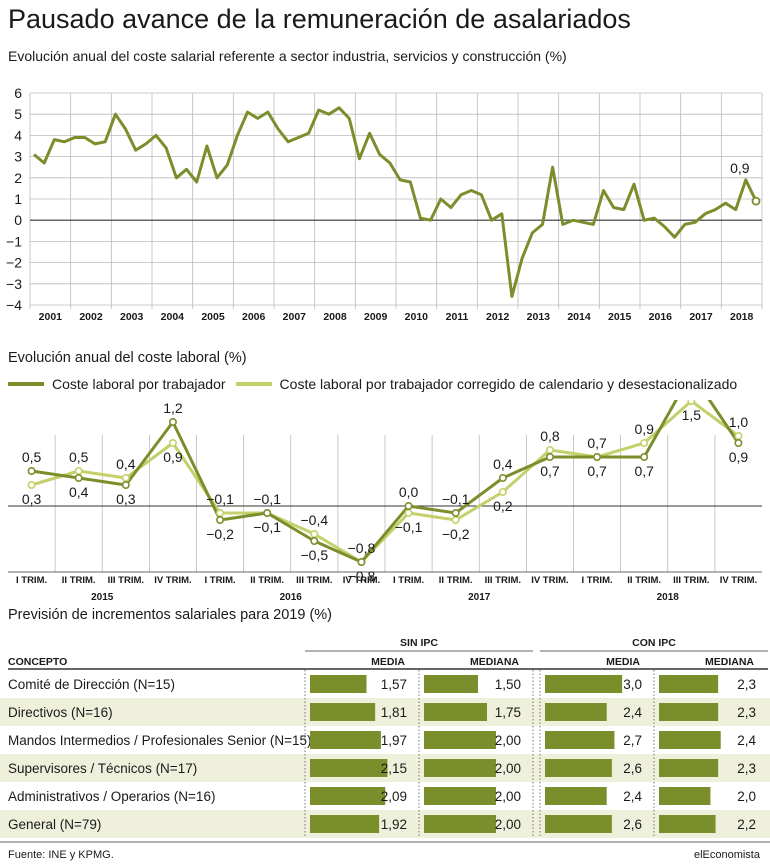  I want to click on value-label: 1,92, so click(394, 824).